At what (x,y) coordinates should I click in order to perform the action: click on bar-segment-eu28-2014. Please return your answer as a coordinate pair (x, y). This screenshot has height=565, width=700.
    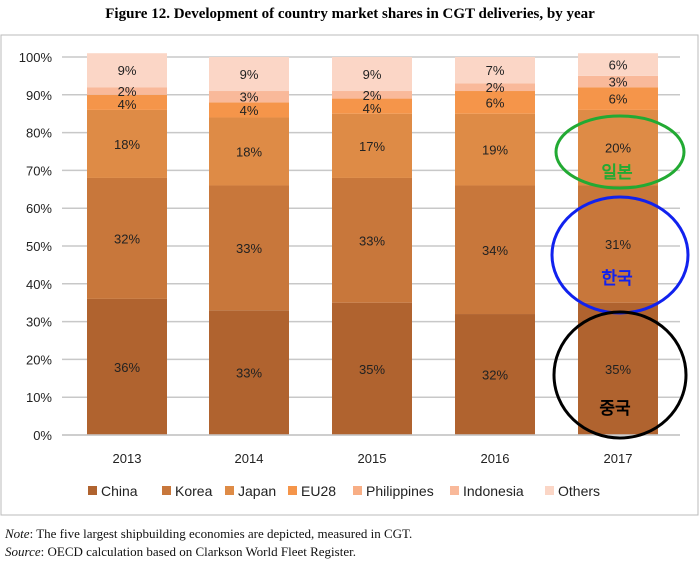
    Looking at the image, I should click on (249, 110).